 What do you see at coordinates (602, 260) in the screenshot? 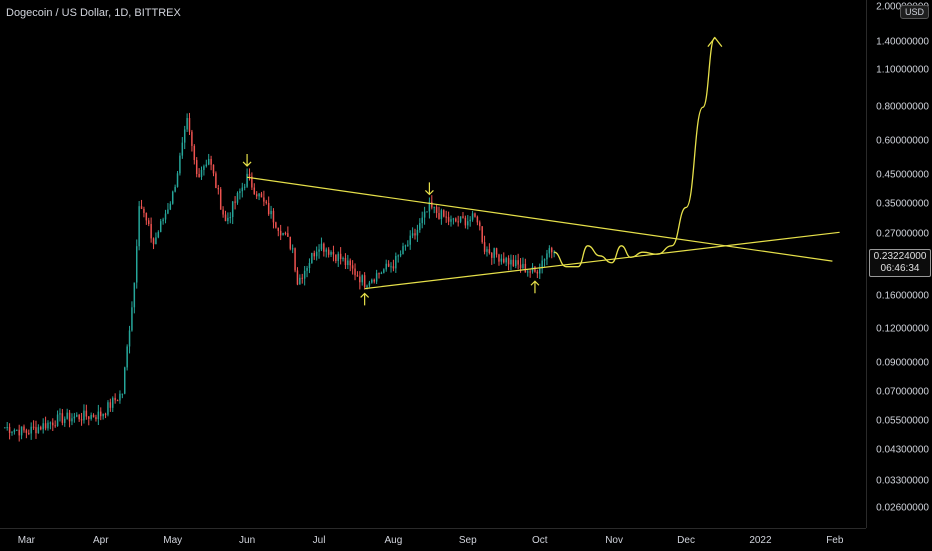
I see `lower-trendline` at bounding box center [602, 260].